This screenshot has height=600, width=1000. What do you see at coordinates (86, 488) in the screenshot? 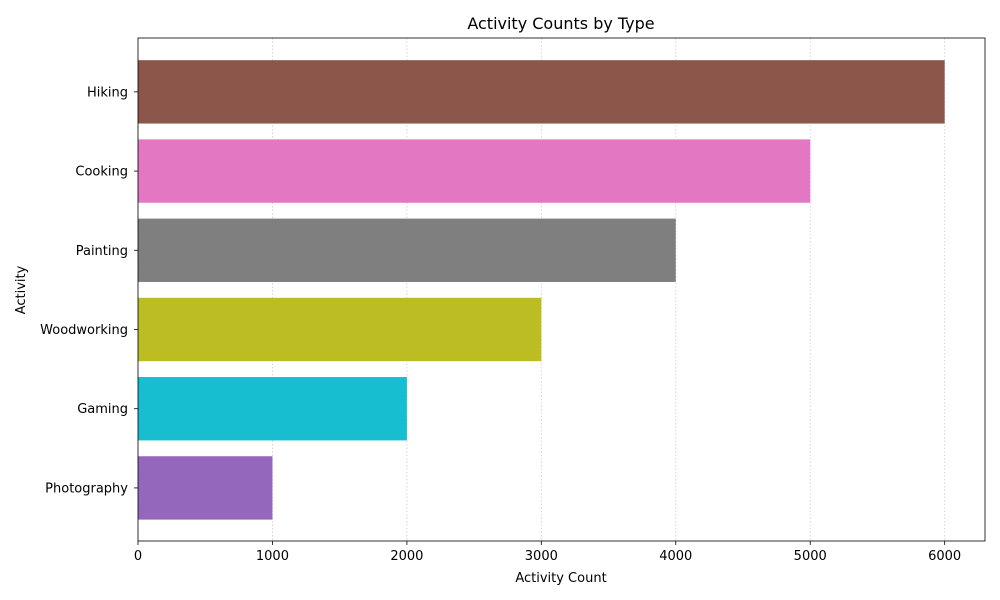
I see `y-tick-label: Photography` at bounding box center [86, 488].